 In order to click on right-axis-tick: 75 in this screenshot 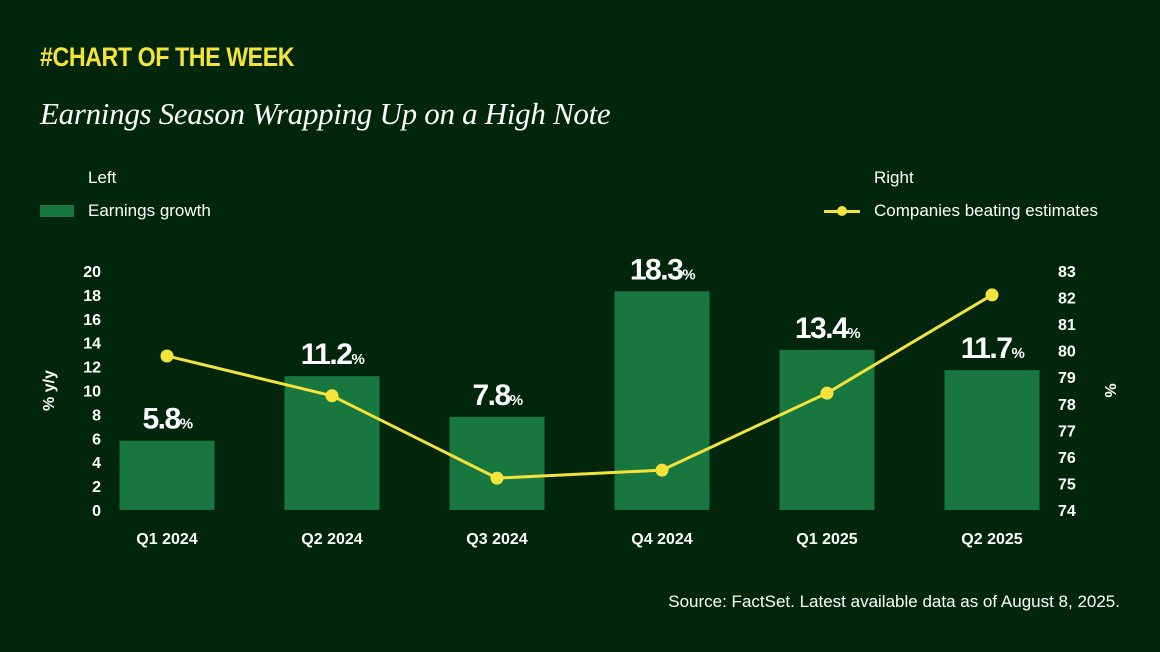, I will do `click(1067, 484)`.